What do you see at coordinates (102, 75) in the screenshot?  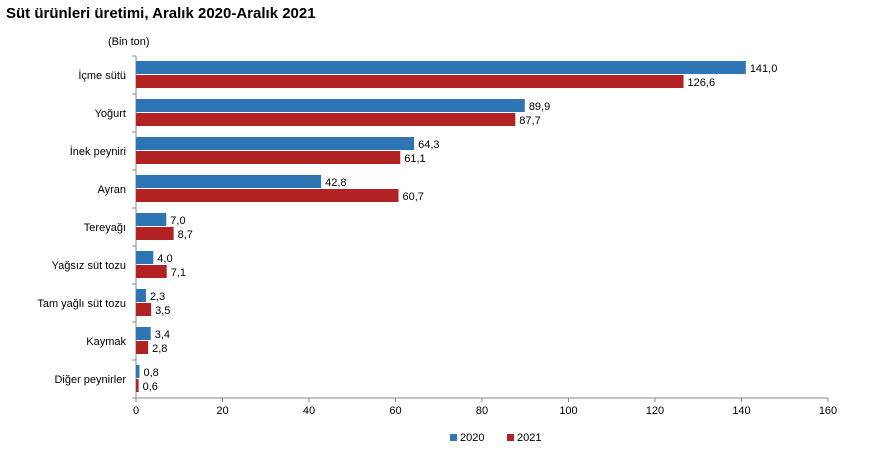 I see `category-label: İçme sütü` at bounding box center [102, 75].